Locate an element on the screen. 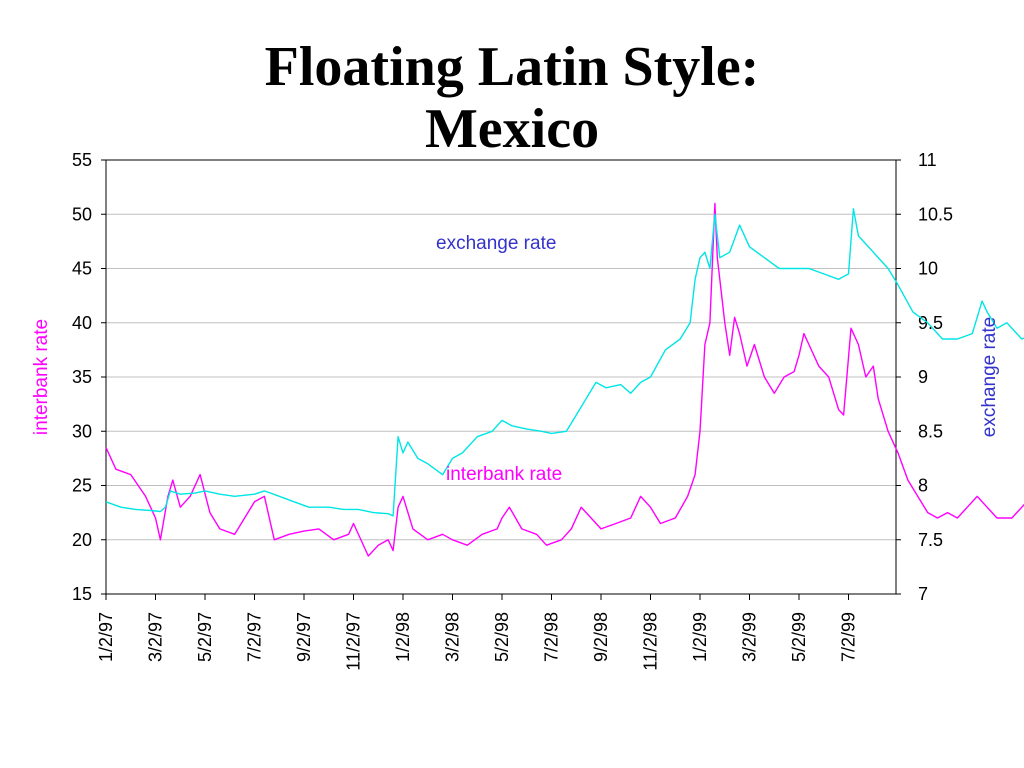  right-tick-label: 10 is located at coordinates (928, 269).